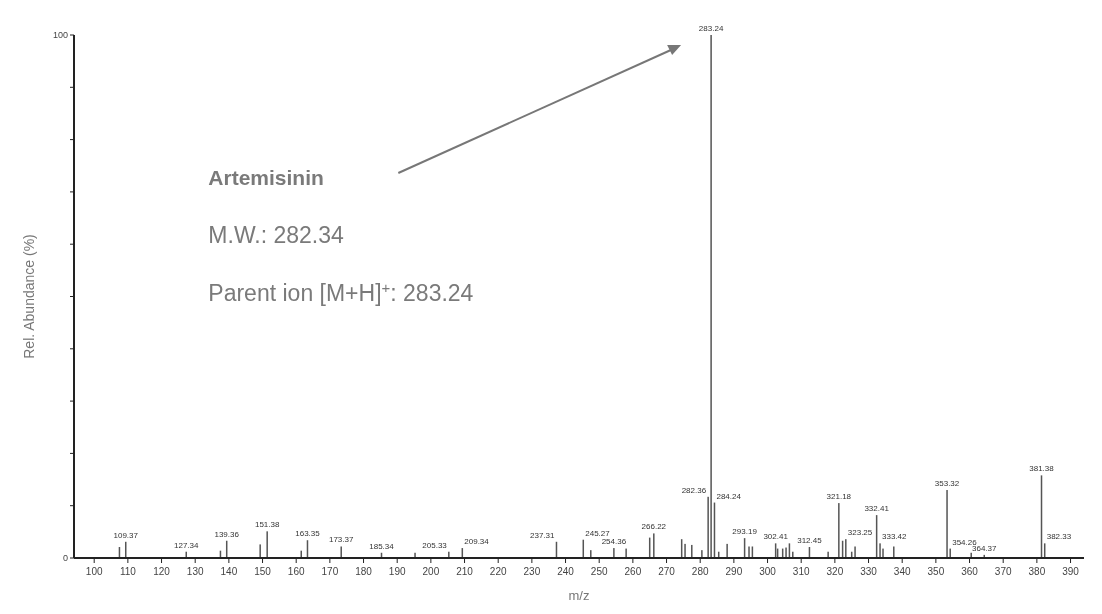  What do you see at coordinates (936, 571) in the screenshot?
I see `x-tick-label: 350` at bounding box center [936, 571].